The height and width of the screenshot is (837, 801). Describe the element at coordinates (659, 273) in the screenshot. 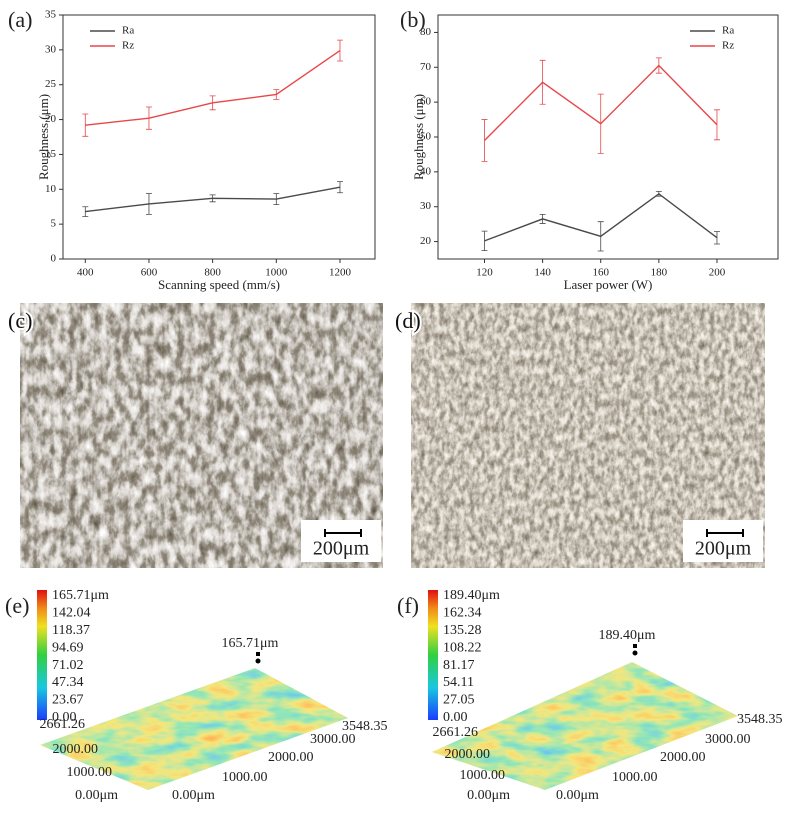

I see `x-tick-label: 180` at that location.